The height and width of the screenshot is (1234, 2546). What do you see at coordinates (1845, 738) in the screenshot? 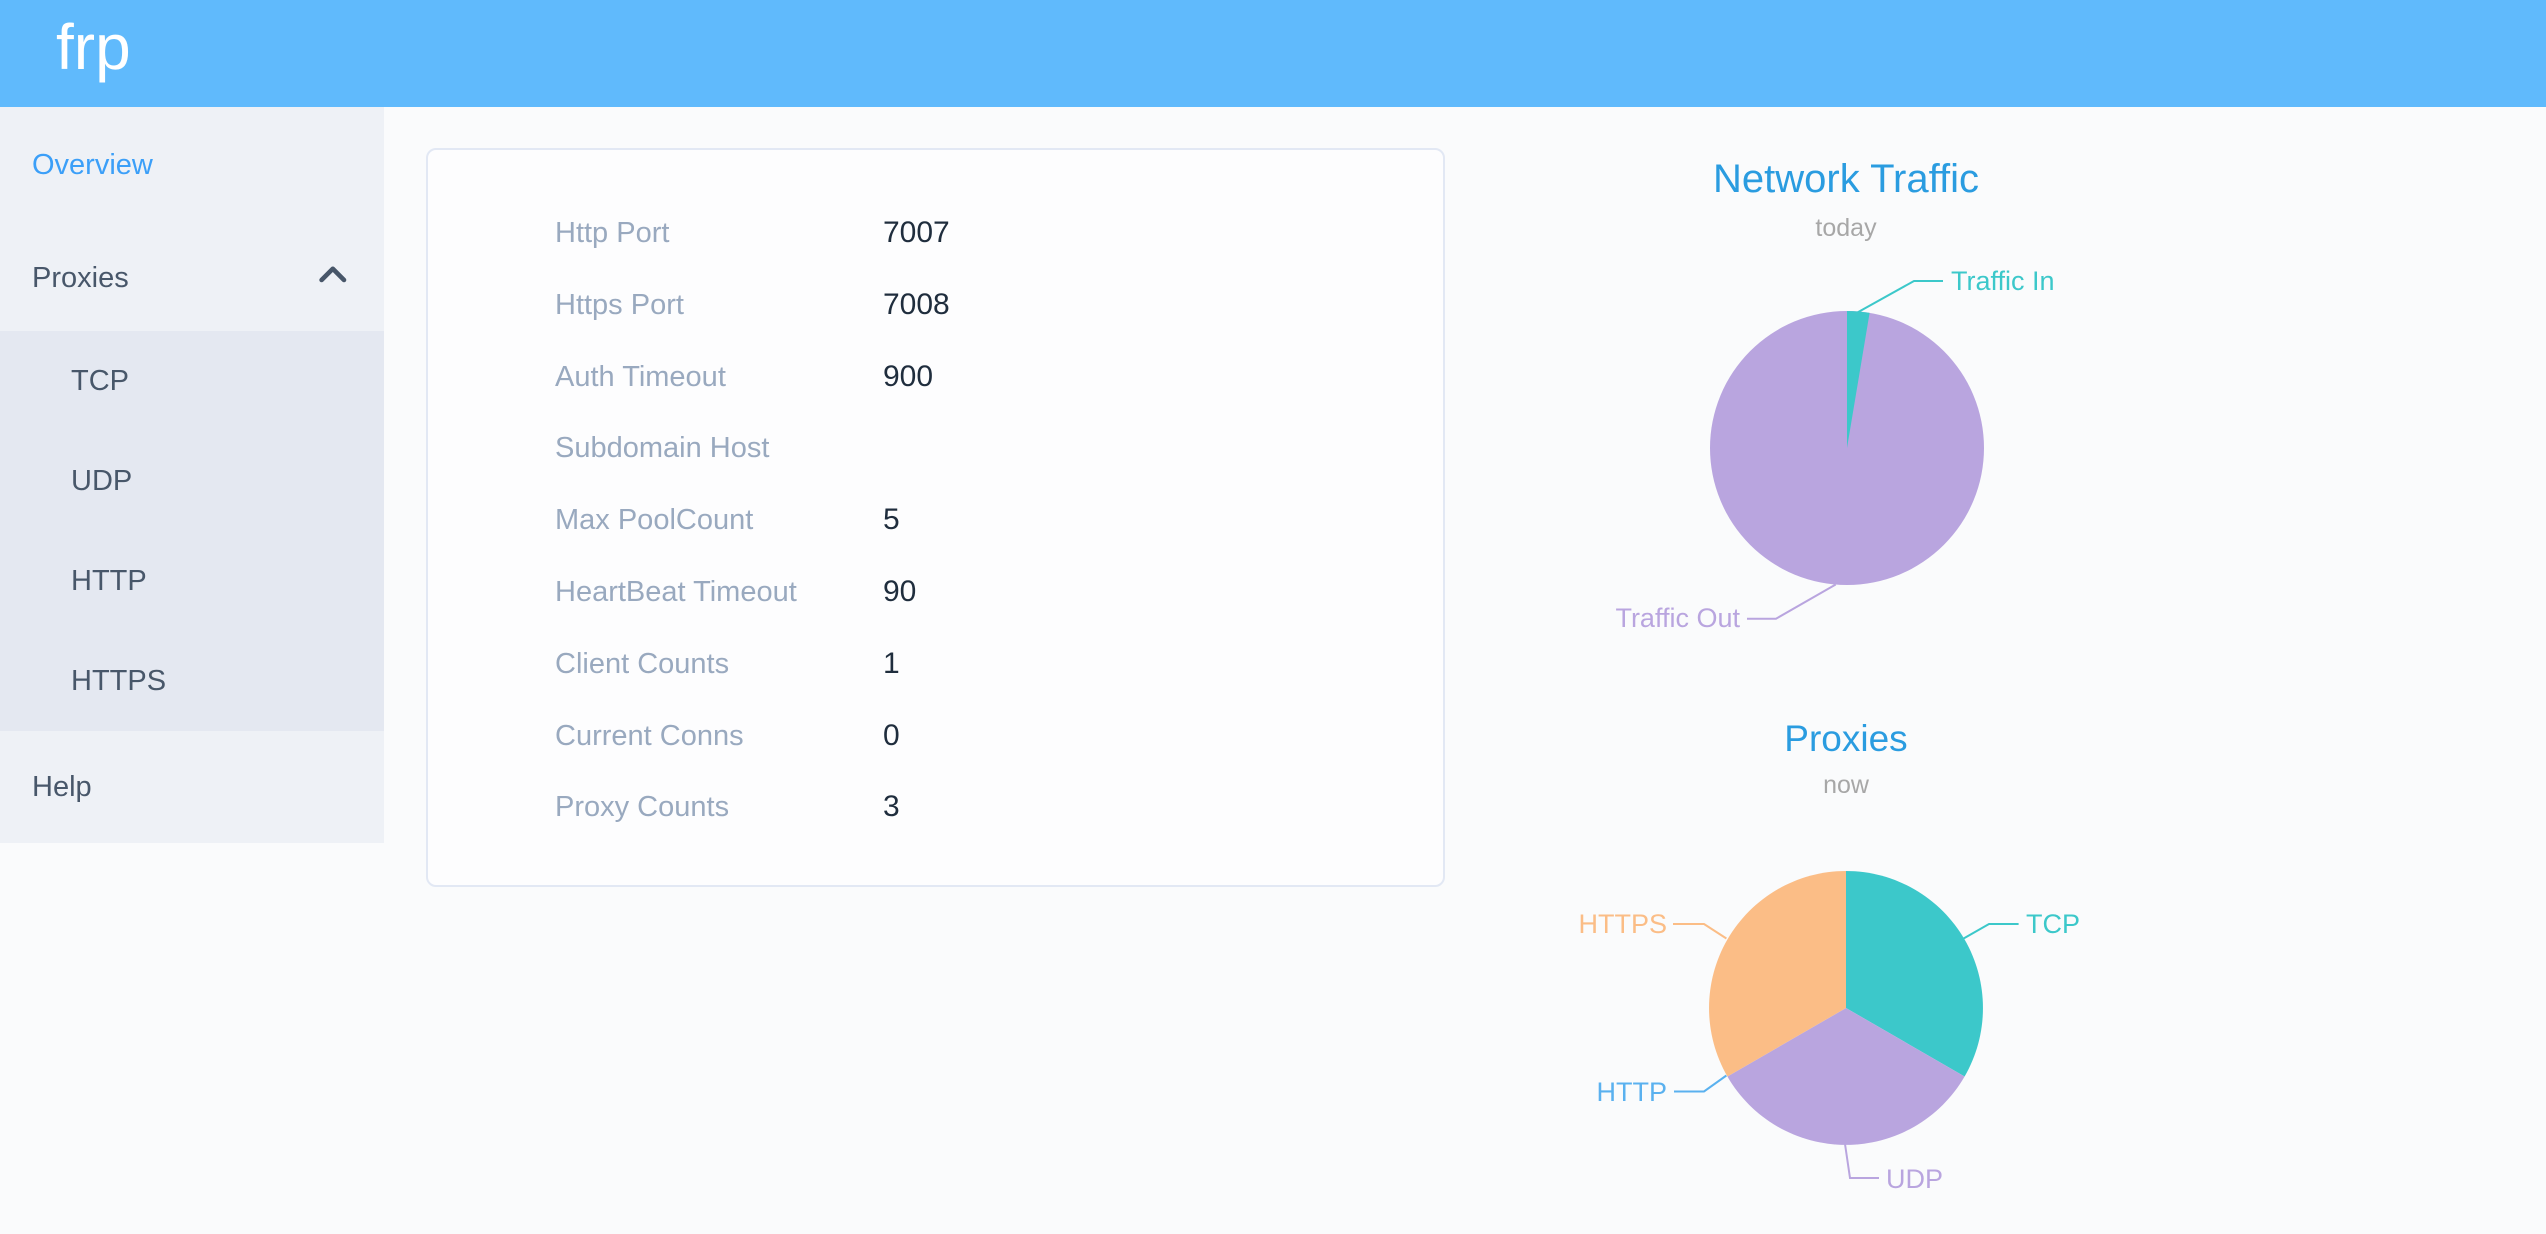
I see `svg-text: Proxies` at bounding box center [1845, 738].